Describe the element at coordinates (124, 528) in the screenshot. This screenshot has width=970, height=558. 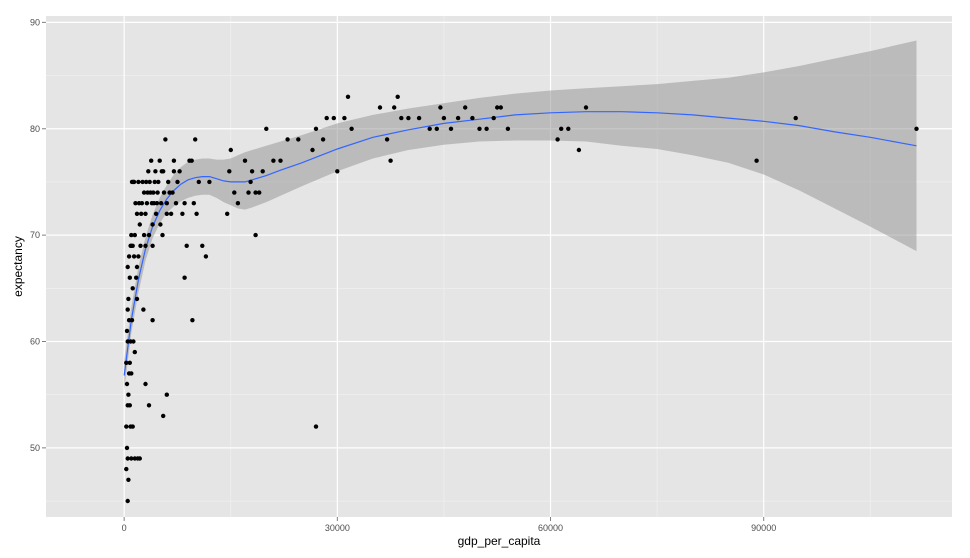
I see `x-tick-label: 0` at that location.